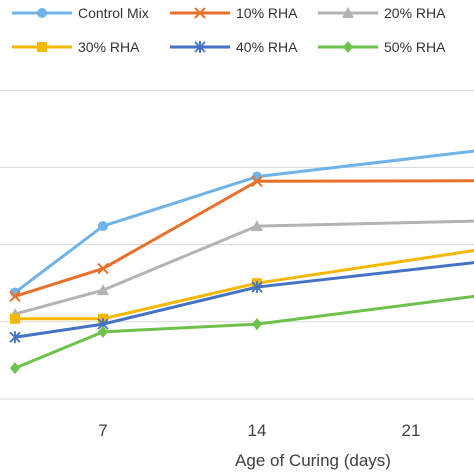 This screenshot has height=474, width=474. What do you see at coordinates (76, 47) in the screenshot?
I see `legend-item-3: 30% RHA` at bounding box center [76, 47].